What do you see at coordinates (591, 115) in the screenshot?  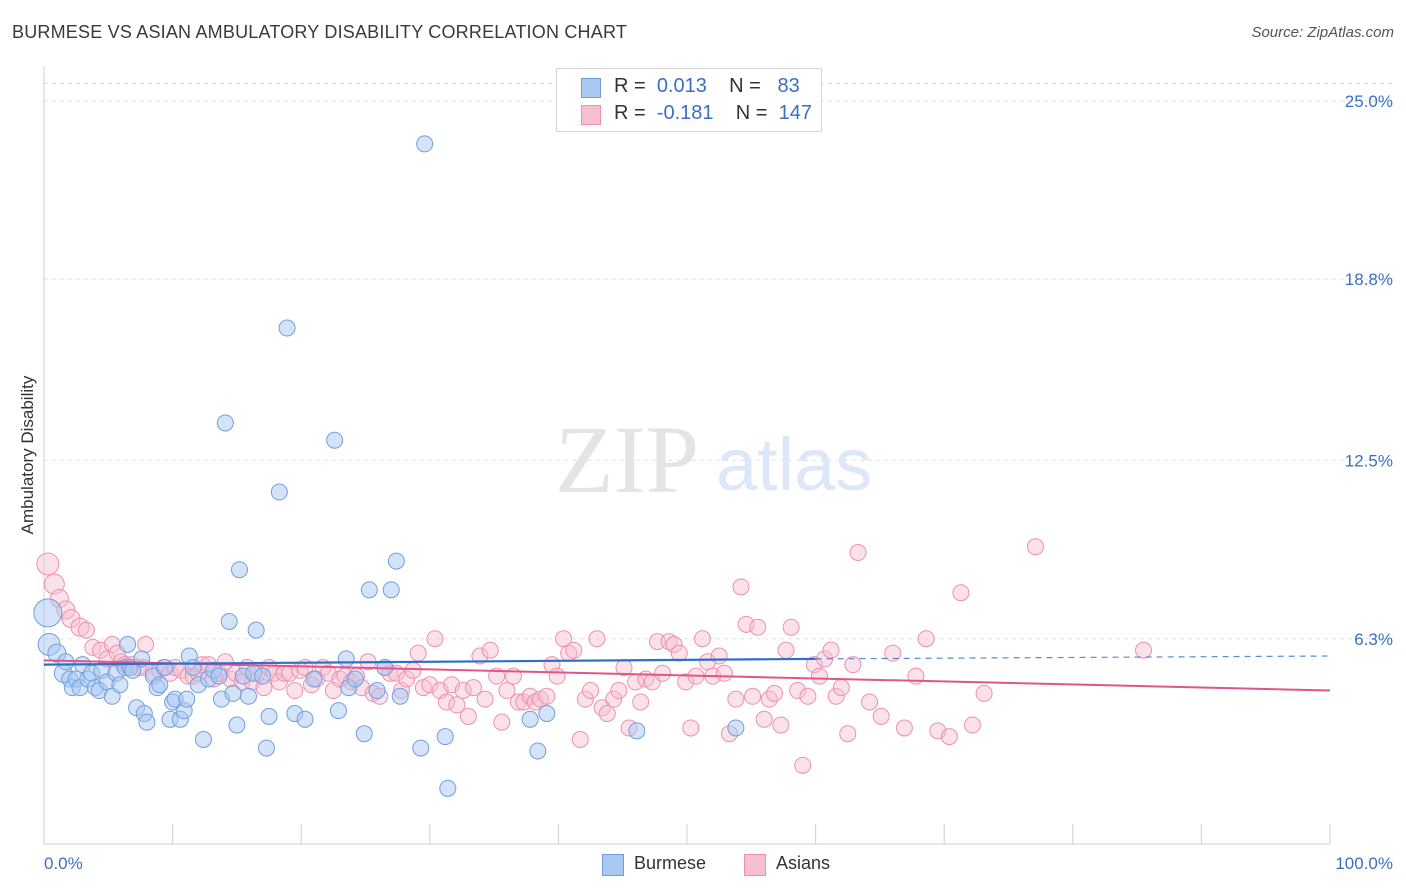 I see `legend-swatch-asians` at bounding box center [591, 115].